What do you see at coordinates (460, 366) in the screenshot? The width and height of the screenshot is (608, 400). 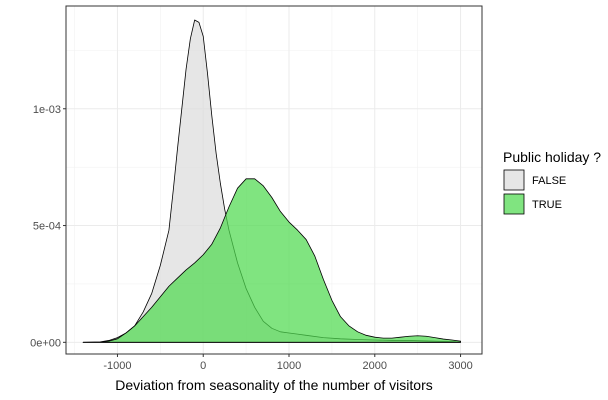 I see `x-tick-label: 3000` at bounding box center [460, 366].